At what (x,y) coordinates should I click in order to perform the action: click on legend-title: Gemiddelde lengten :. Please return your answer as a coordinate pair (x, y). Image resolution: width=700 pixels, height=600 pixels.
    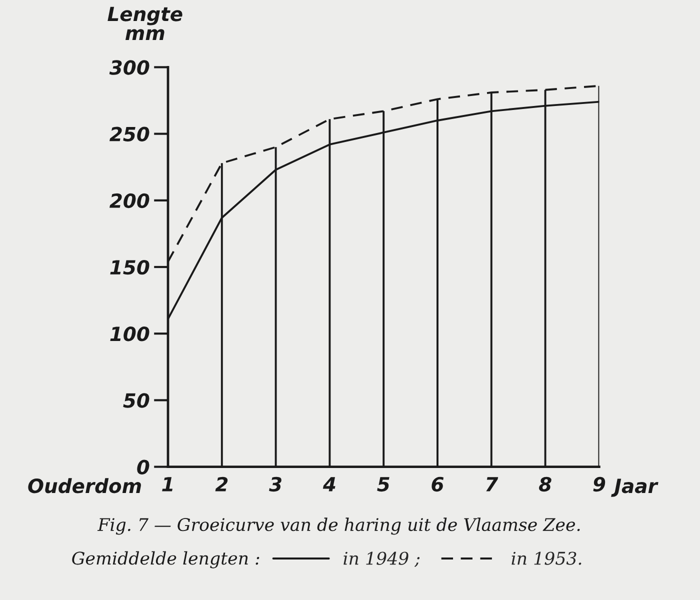
    Looking at the image, I should click on (166, 559).